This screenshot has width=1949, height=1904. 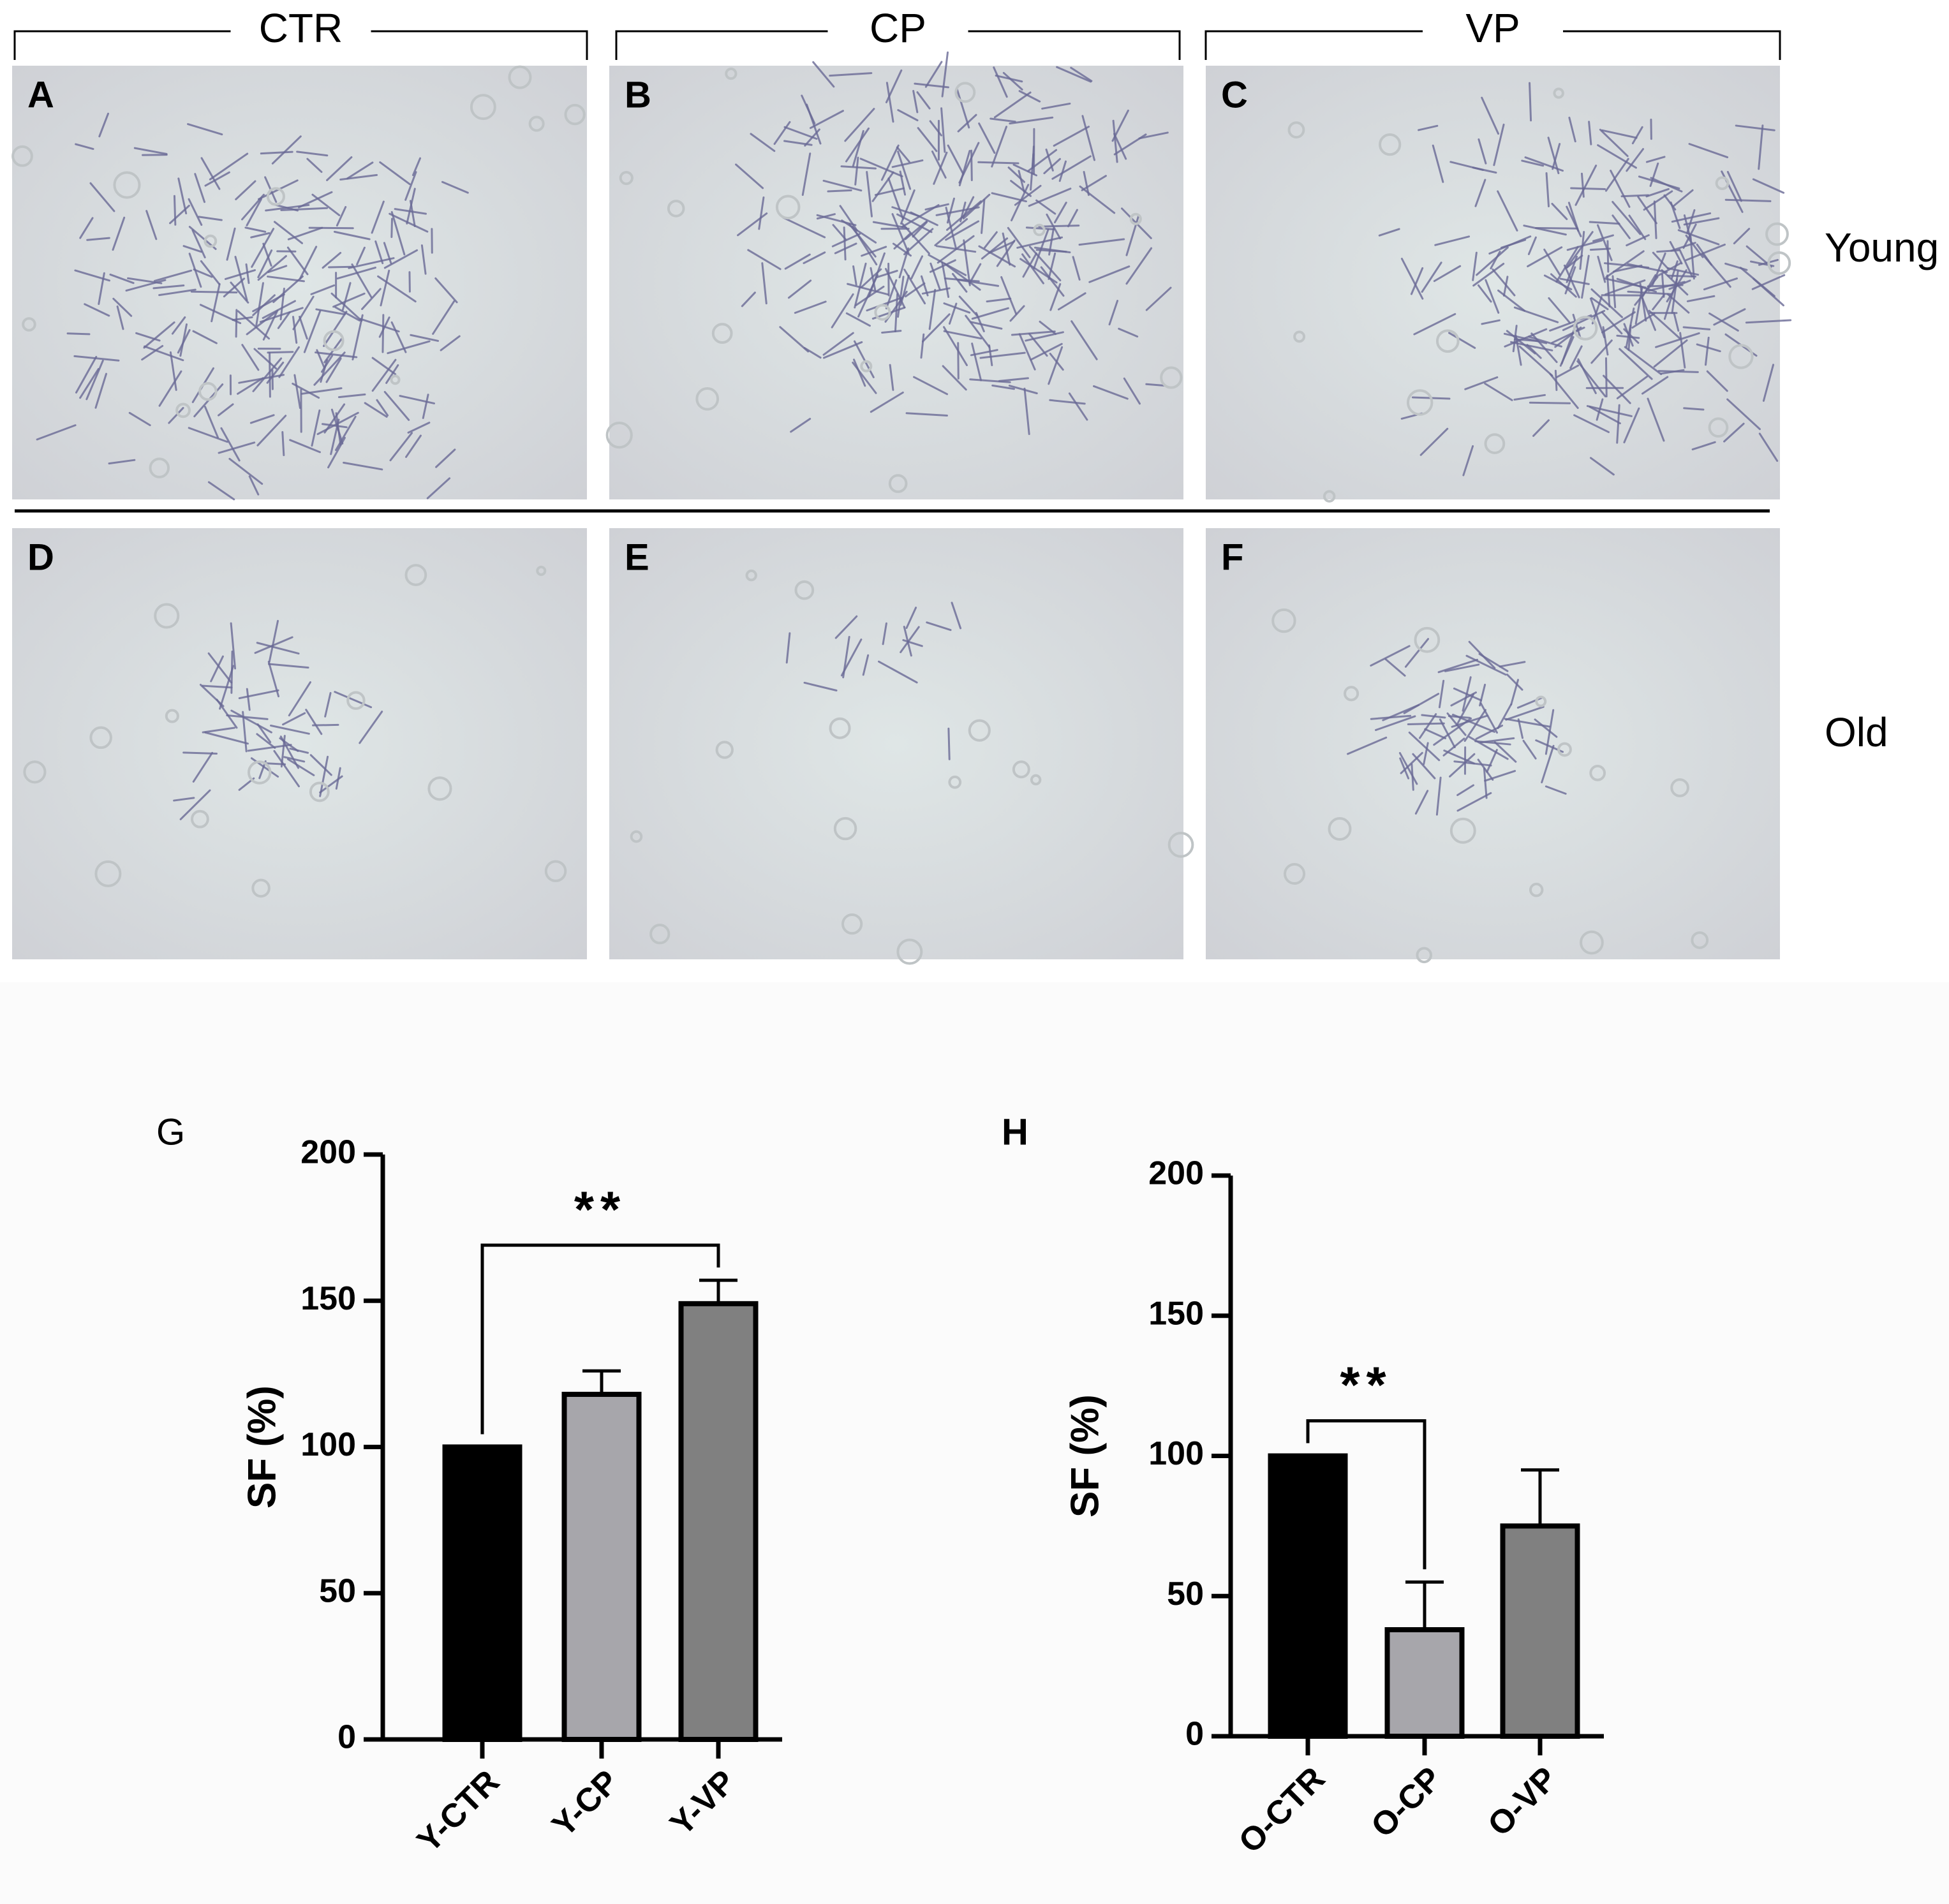 I want to click on column-label: CP, so click(x=898, y=28).